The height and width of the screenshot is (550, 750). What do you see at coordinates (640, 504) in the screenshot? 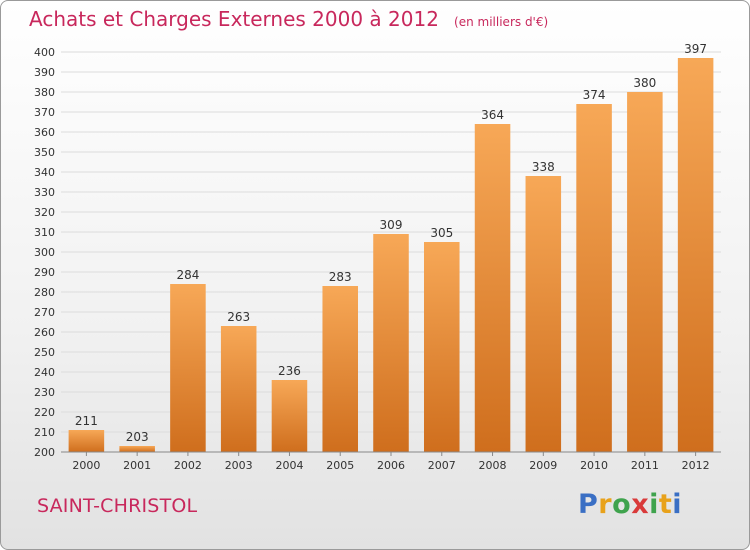
I see `logo-letter: x` at bounding box center [640, 504].